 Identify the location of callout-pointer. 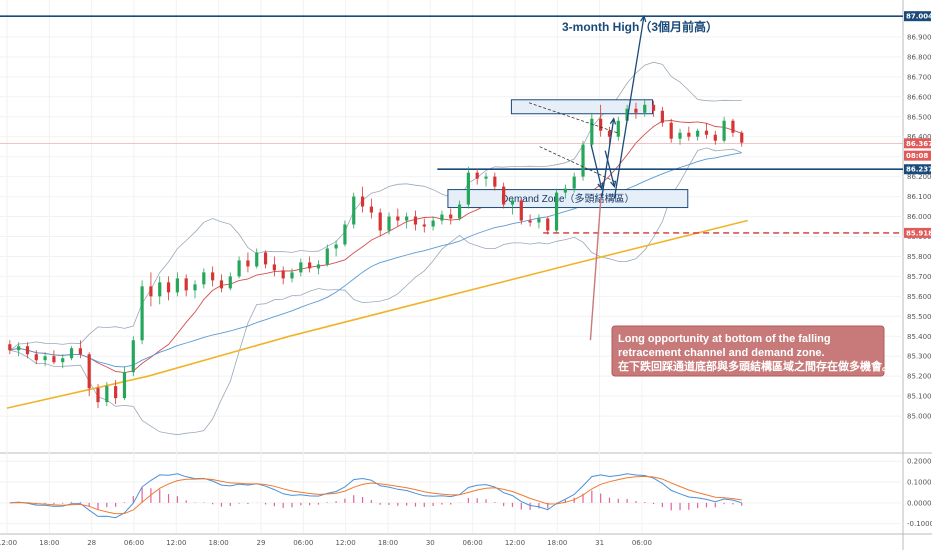
(595, 268).